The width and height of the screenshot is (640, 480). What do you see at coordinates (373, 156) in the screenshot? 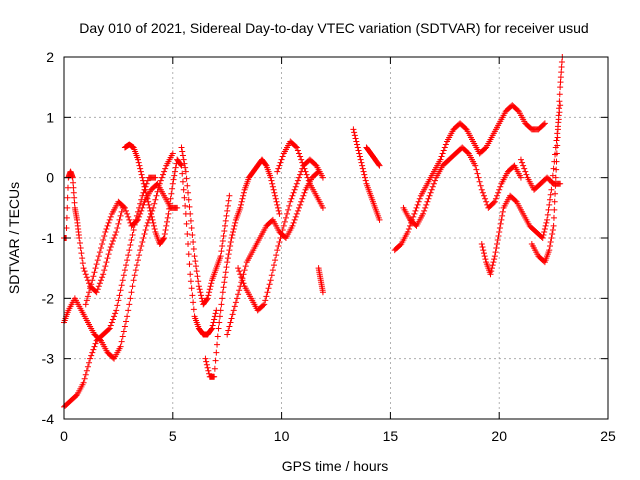
I see `series-track` at bounding box center [373, 156].